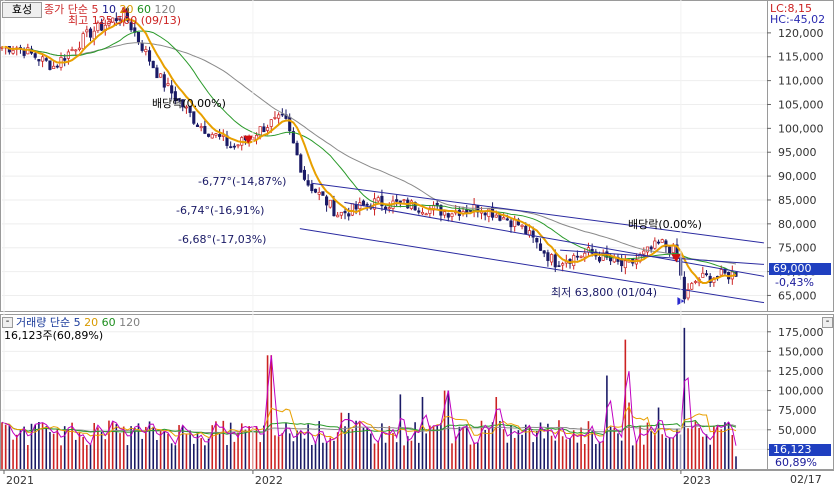 Image resolution: width=834 pixels, height=489 pixels. What do you see at coordinates (54, 335) in the screenshot?
I see `volume-value: 16,123주(60,89%)` at bounding box center [54, 335].